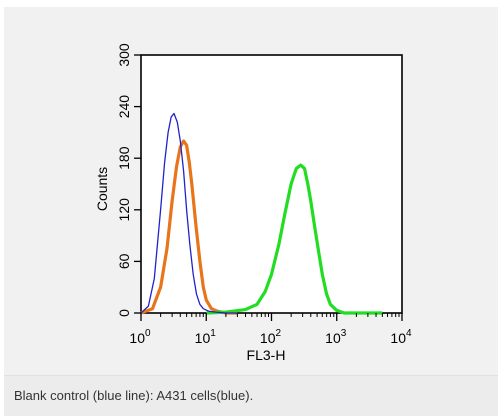  I want to click on y-tick-label: 120, so click(124, 210).